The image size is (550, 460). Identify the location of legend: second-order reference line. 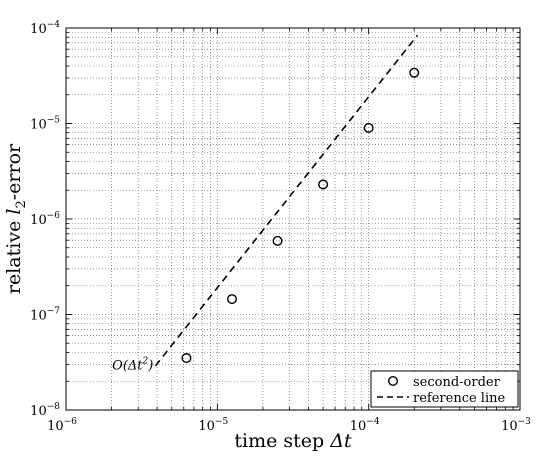
(444, 389).